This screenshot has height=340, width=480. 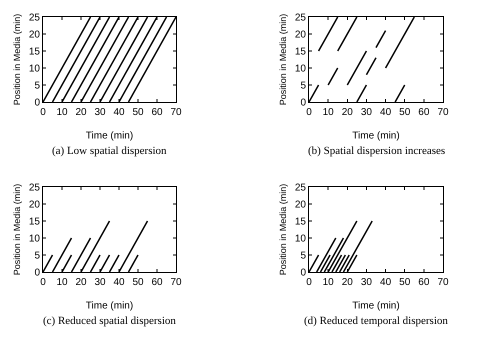 What do you see at coordinates (376, 321) in the screenshot?
I see `text: (d) Reduced temporal dispersion` at bounding box center [376, 321].